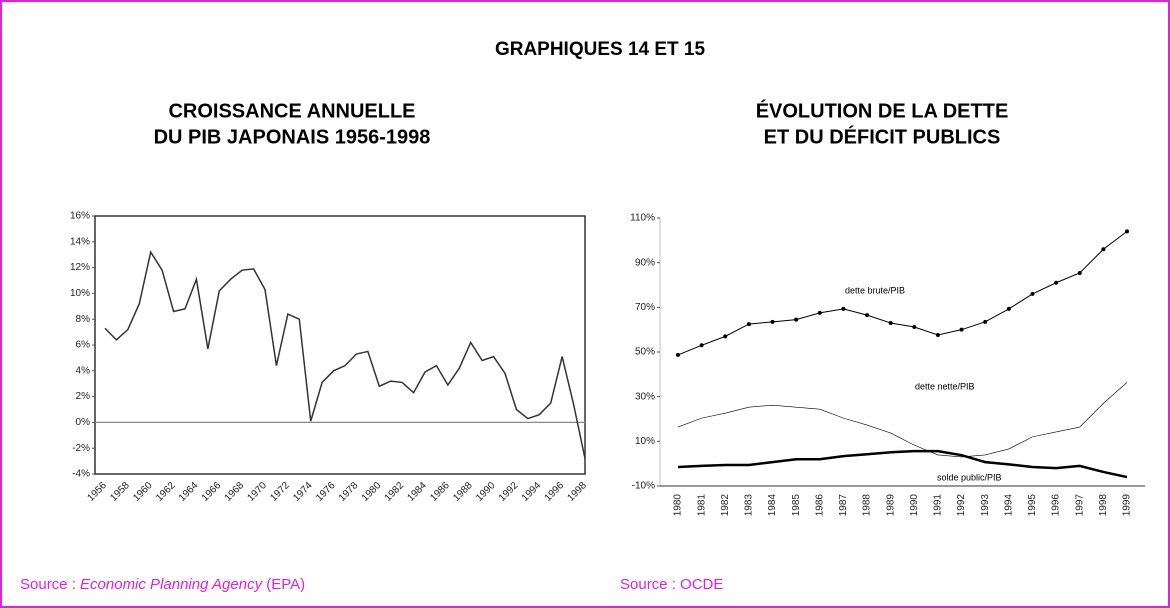 Image resolution: width=1170 pixels, height=608 pixels. What do you see at coordinates (97, 492) in the screenshot?
I see `x-tick-label: 1956` at bounding box center [97, 492].